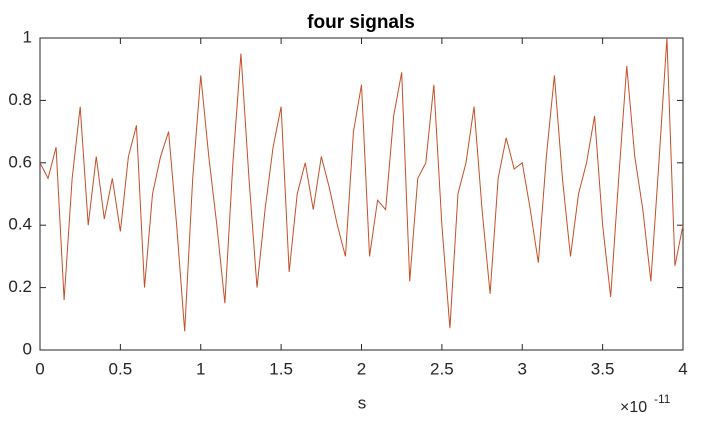  I want to click on x-tick-label: 1, so click(200, 368).